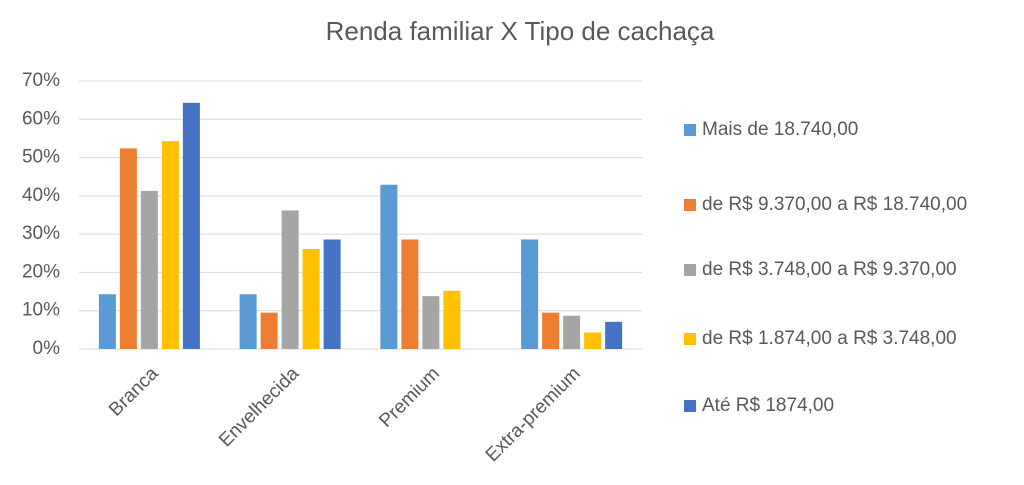  I want to click on y-tick-label: 20%, so click(41, 271).